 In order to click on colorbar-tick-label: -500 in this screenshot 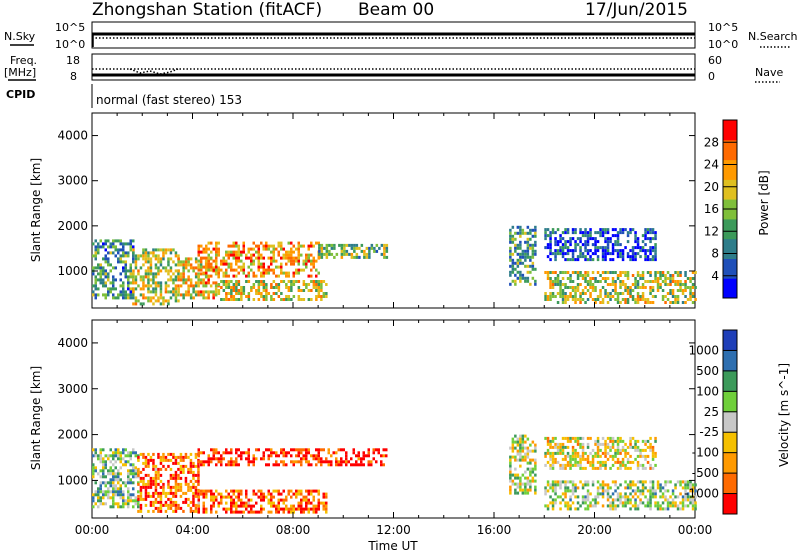, I will do `click(705, 473)`.